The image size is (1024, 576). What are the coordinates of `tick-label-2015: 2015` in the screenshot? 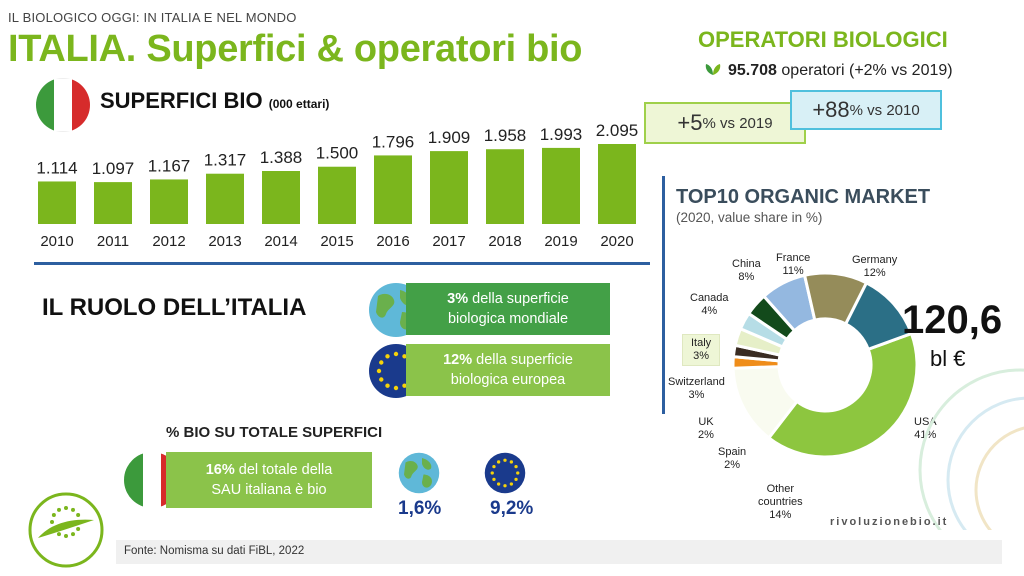 It's located at (336, 241).